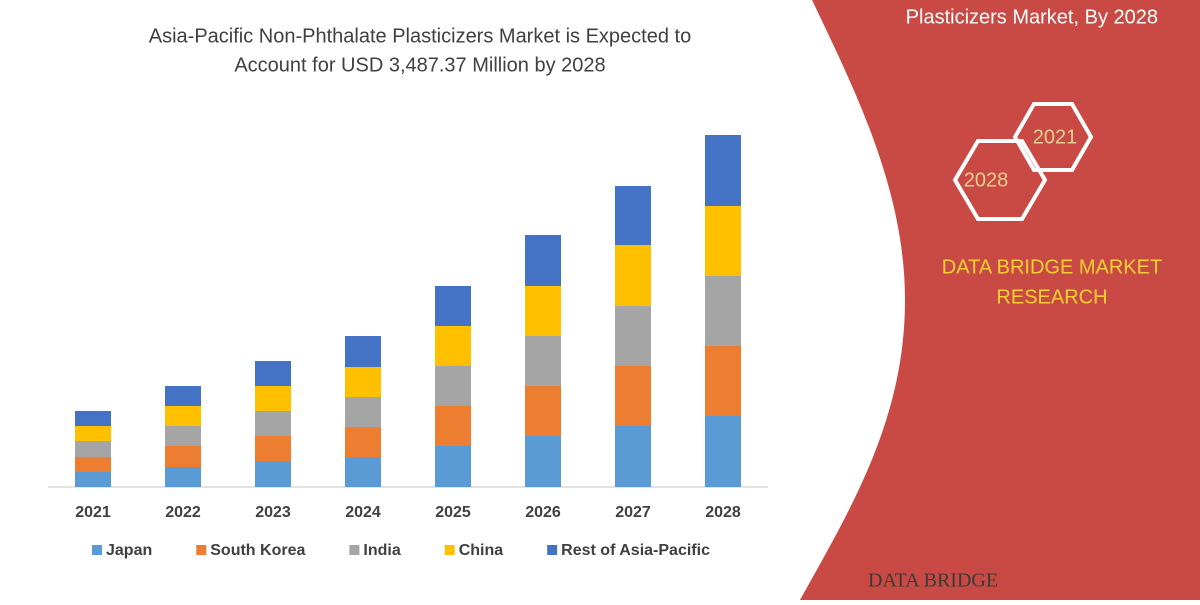  What do you see at coordinates (1052, 267) in the screenshot?
I see `brand-text: DATA BRIDGE MARKET` at bounding box center [1052, 267].